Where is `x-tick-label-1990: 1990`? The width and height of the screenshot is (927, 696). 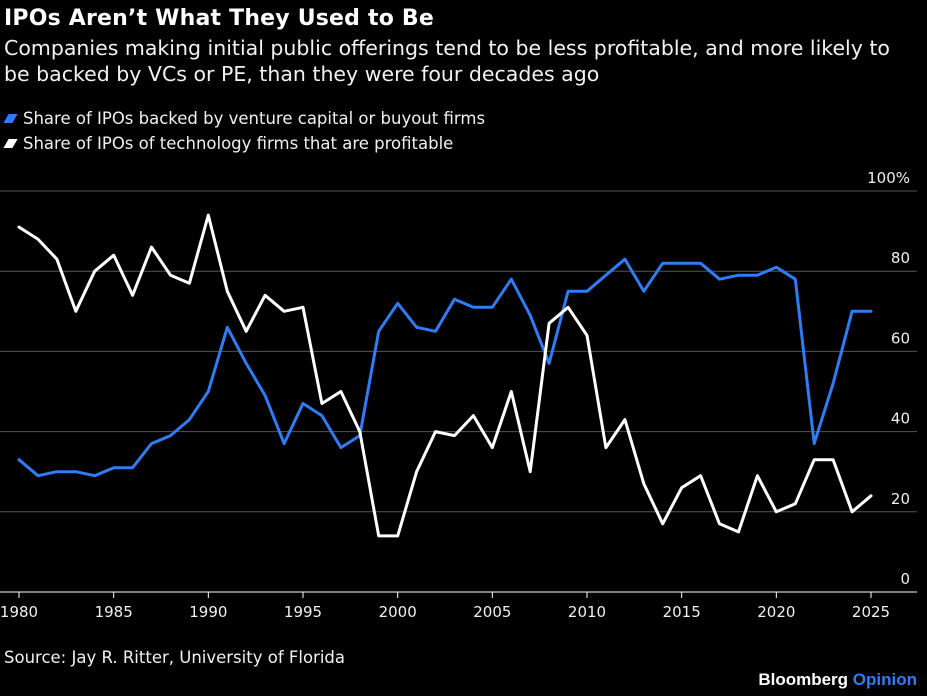
x-tick-label-1990: 1990 is located at coordinates (208, 612).